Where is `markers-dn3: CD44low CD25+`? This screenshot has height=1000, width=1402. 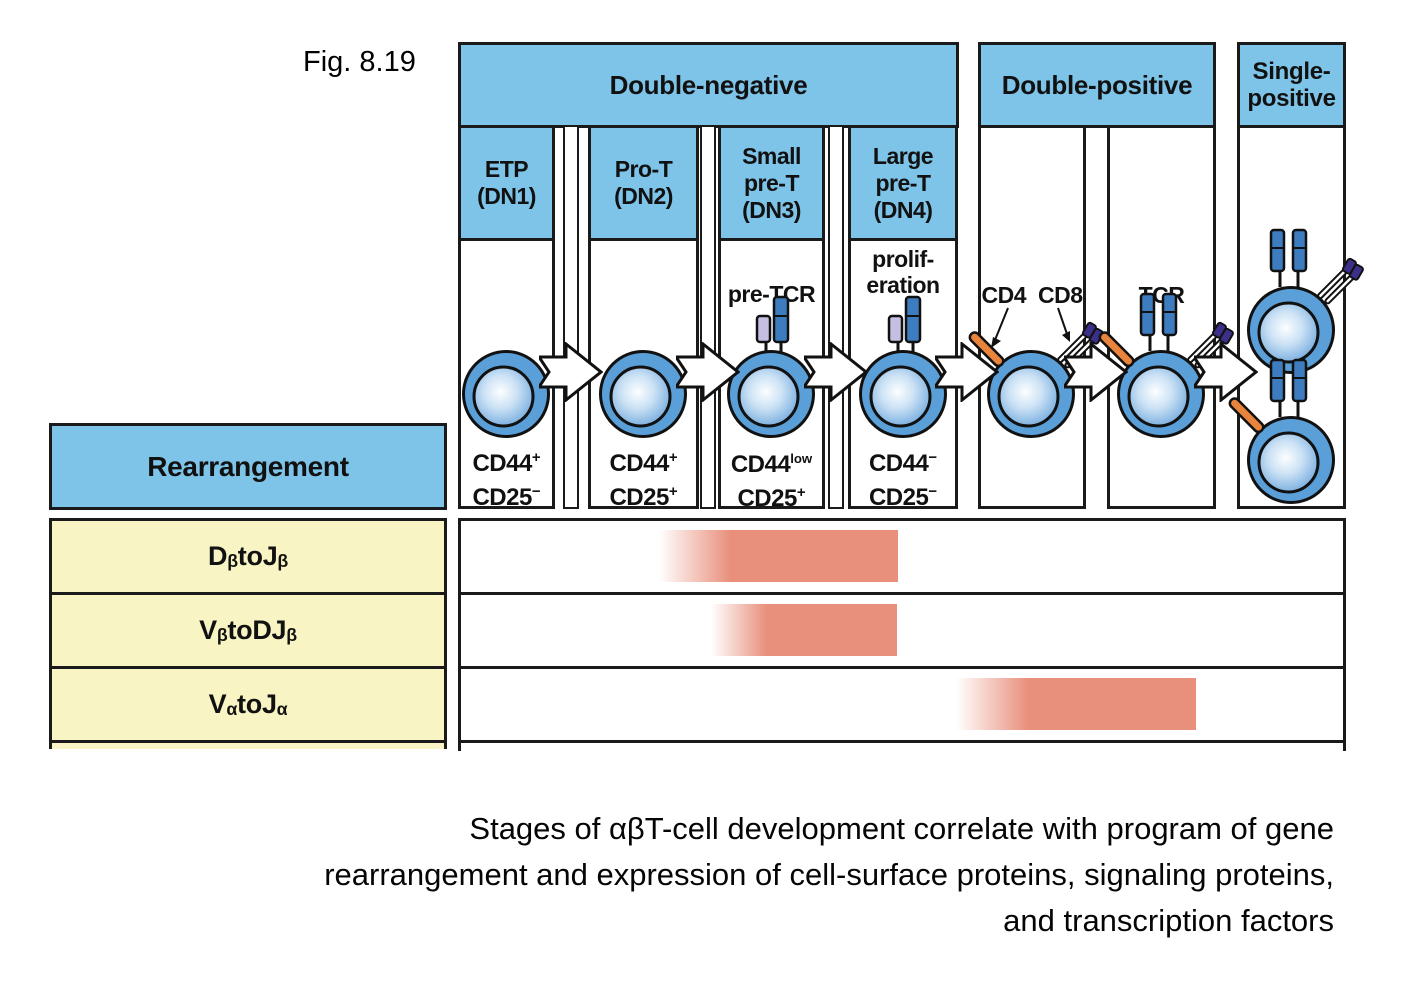 markers-dn3: CD44low CD25+ is located at coordinates (771, 481).